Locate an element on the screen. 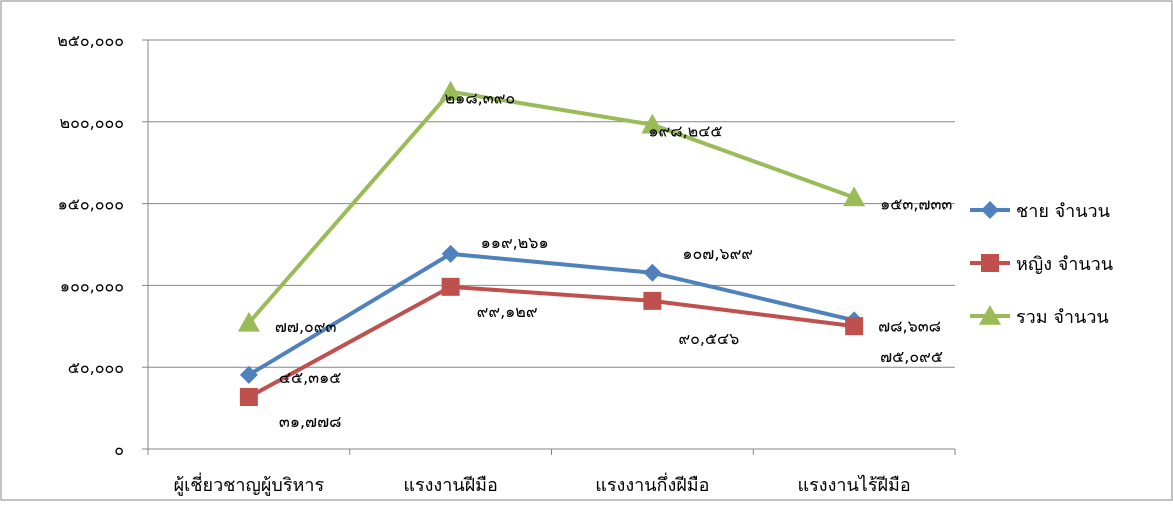 The image size is (1173, 505). data-label: ๗๕,๐๙๕ is located at coordinates (911, 356).